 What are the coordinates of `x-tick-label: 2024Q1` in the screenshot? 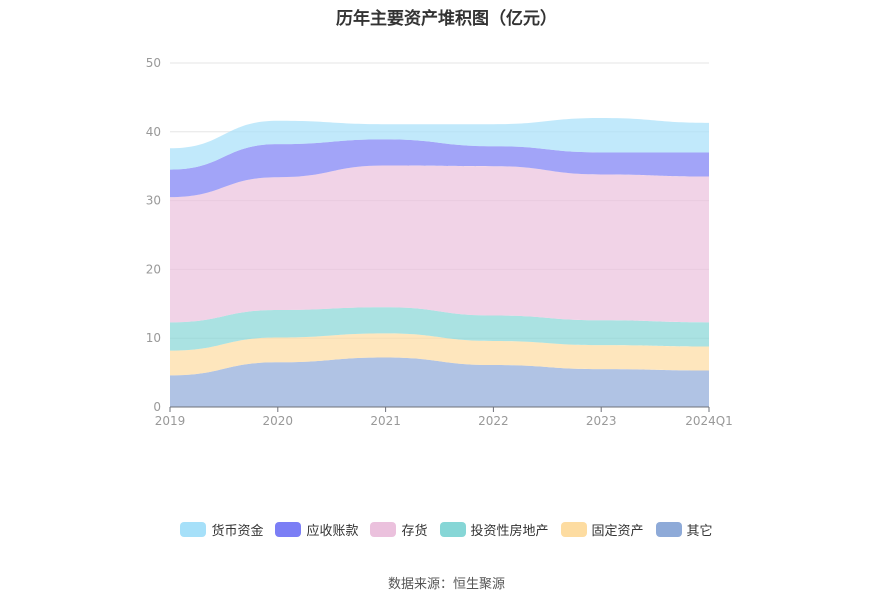 It's located at (709, 421).